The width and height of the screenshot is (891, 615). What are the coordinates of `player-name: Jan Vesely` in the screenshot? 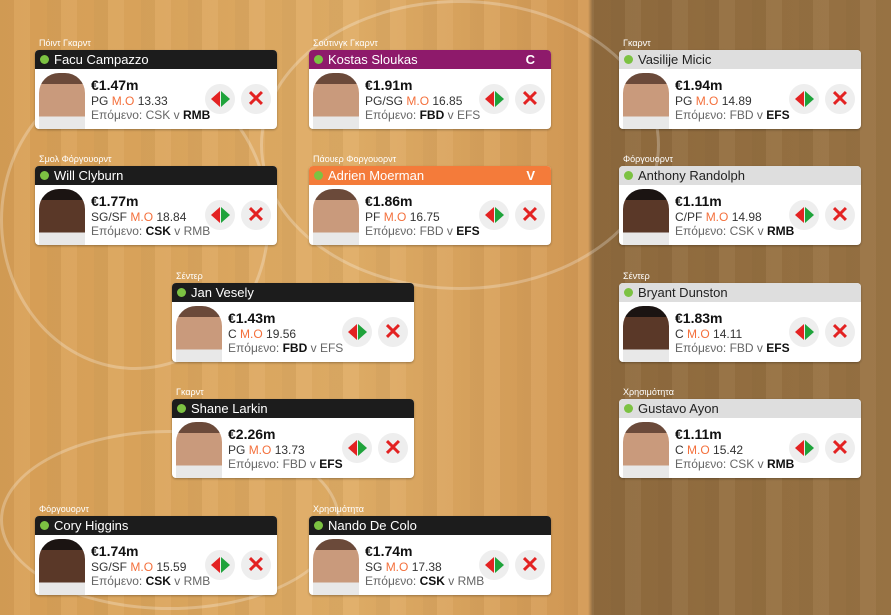 It's located at (222, 292).